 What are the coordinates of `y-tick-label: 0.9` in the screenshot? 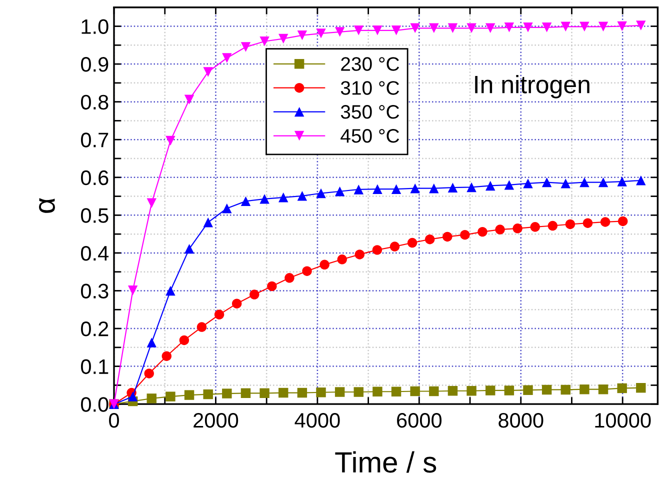 It's located at (94, 64).